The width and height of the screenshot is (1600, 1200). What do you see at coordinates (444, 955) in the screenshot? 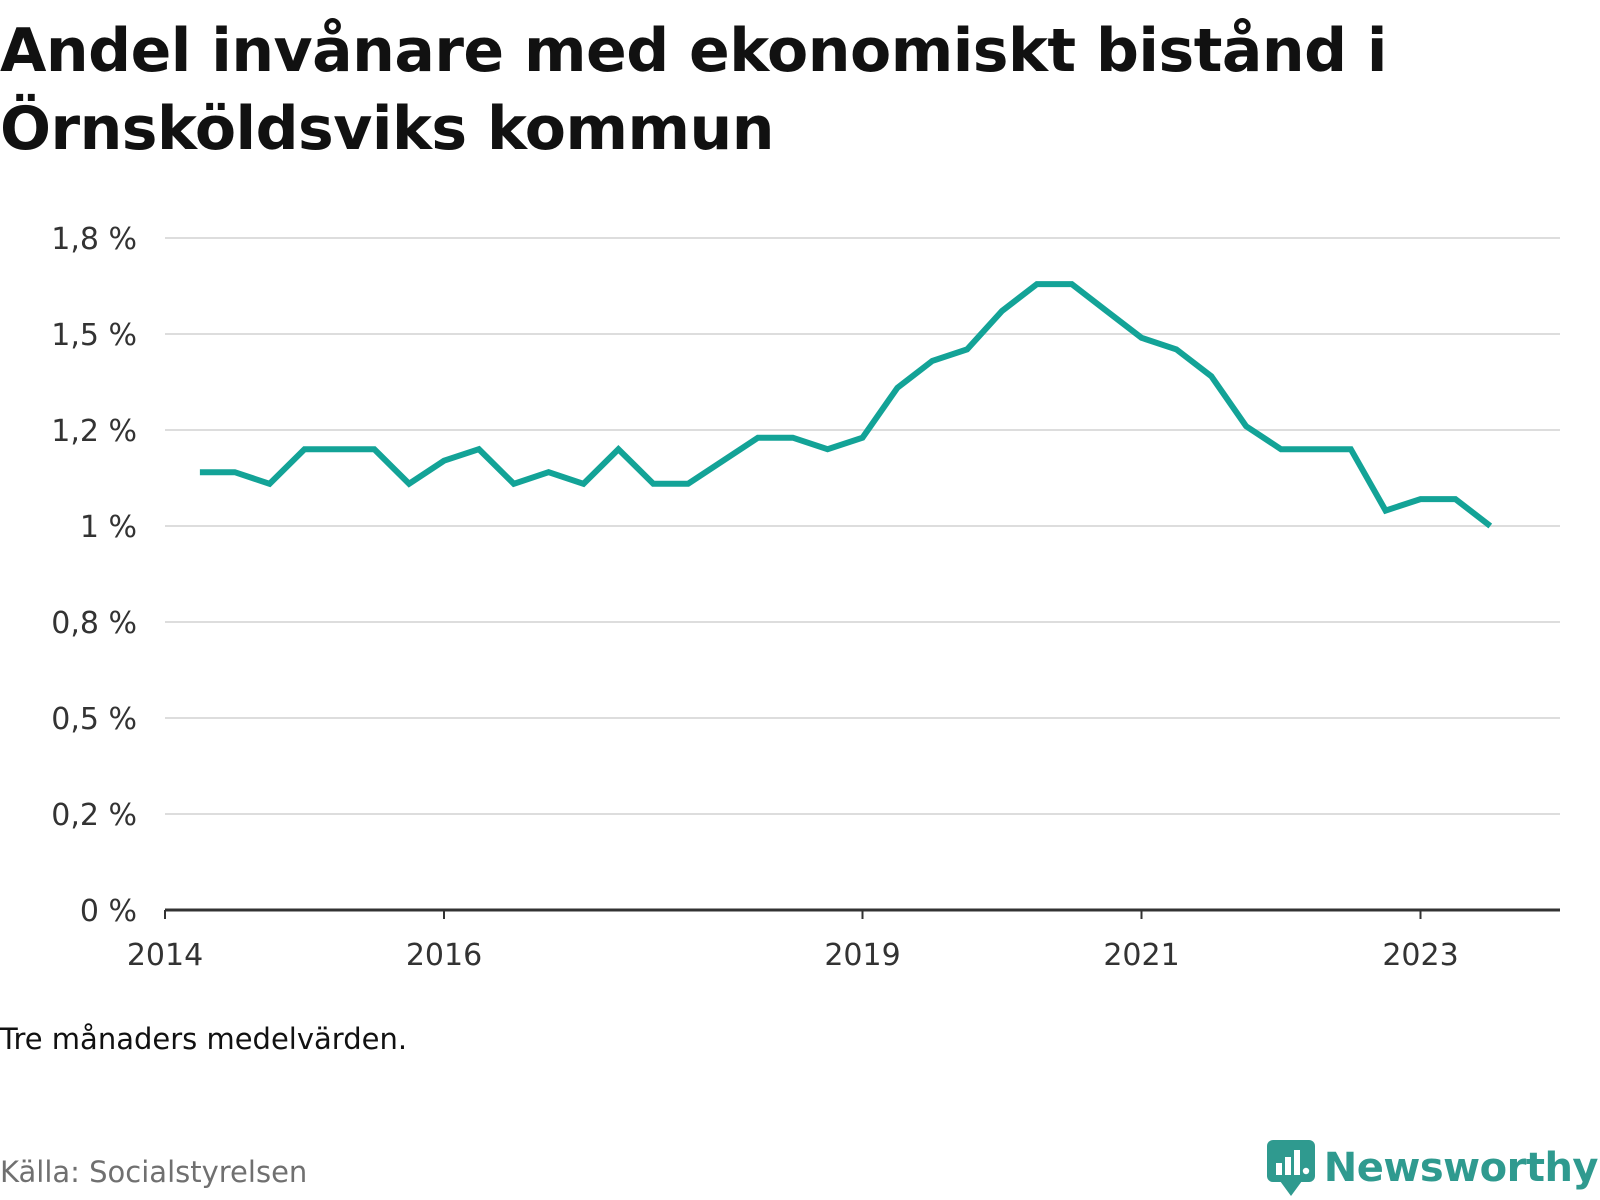
I see `x-tick-label: 2016` at bounding box center [444, 955].